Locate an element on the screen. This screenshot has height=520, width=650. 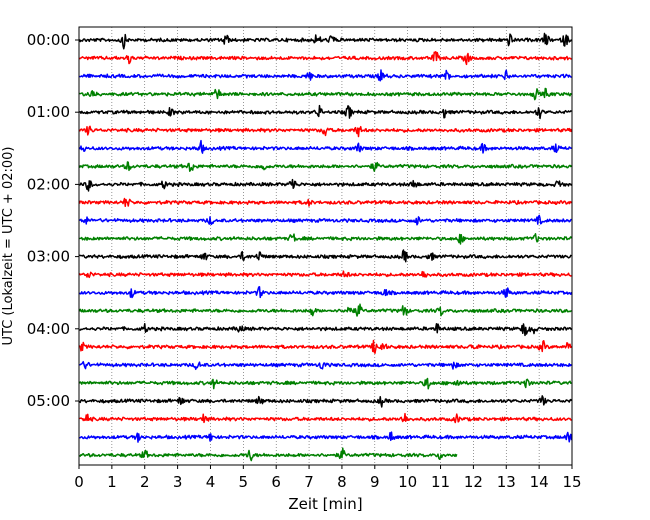
x-tick-label: 3 is located at coordinates (178, 482).